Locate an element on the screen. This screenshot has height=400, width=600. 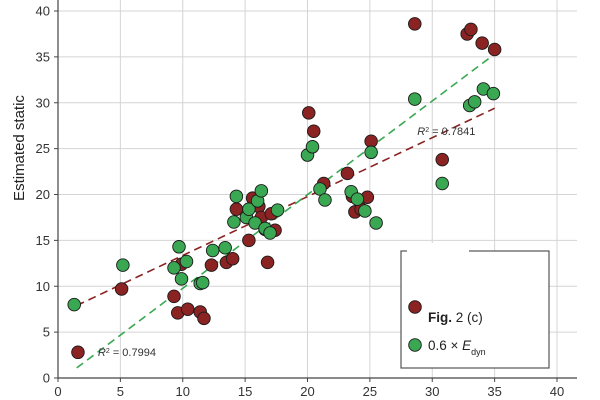
x-tick-label: 35 is located at coordinates (494, 391).